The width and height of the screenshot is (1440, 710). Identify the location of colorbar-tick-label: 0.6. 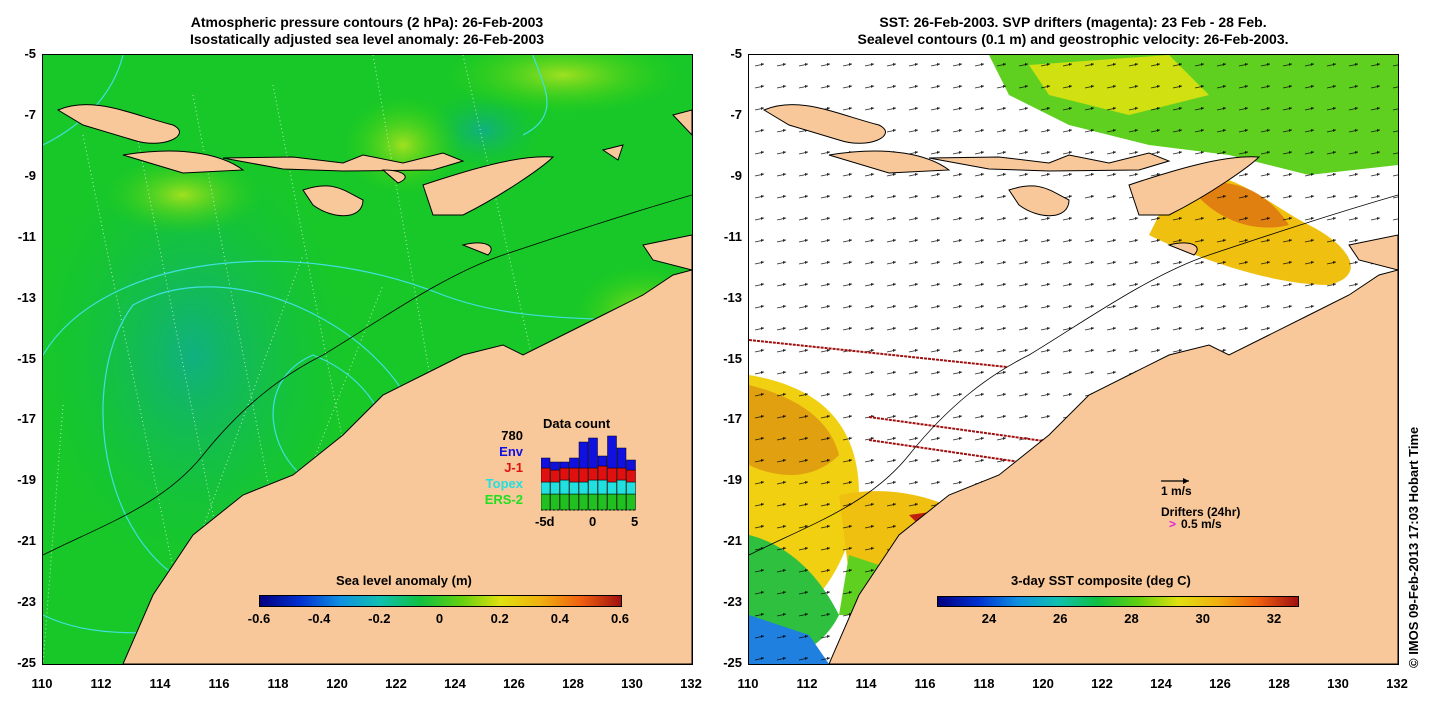
(620, 618).